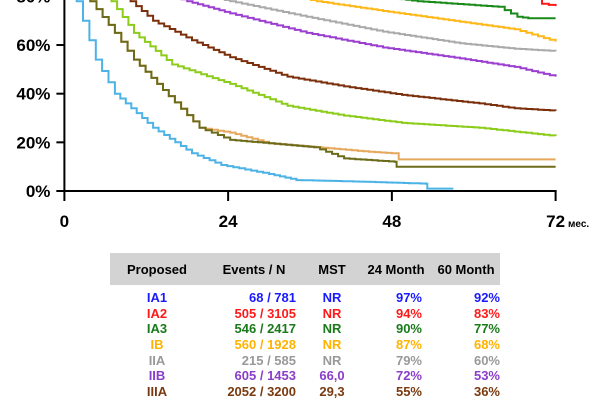  I want to click on cell-survival-24: 72%, so click(408, 376).